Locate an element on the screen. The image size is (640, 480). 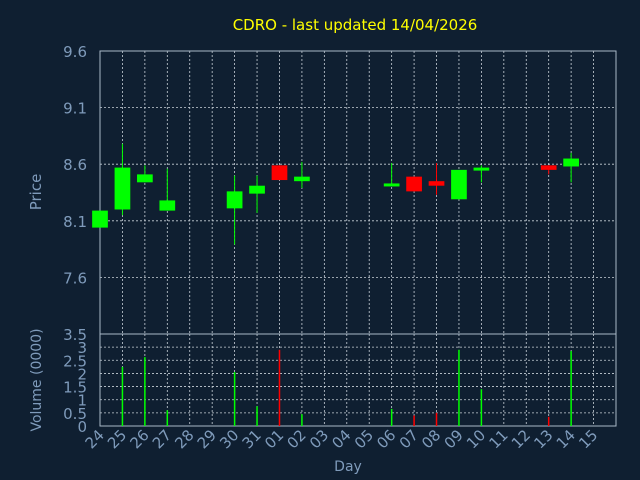
price-axis-label: Price is located at coordinates (36, 192).